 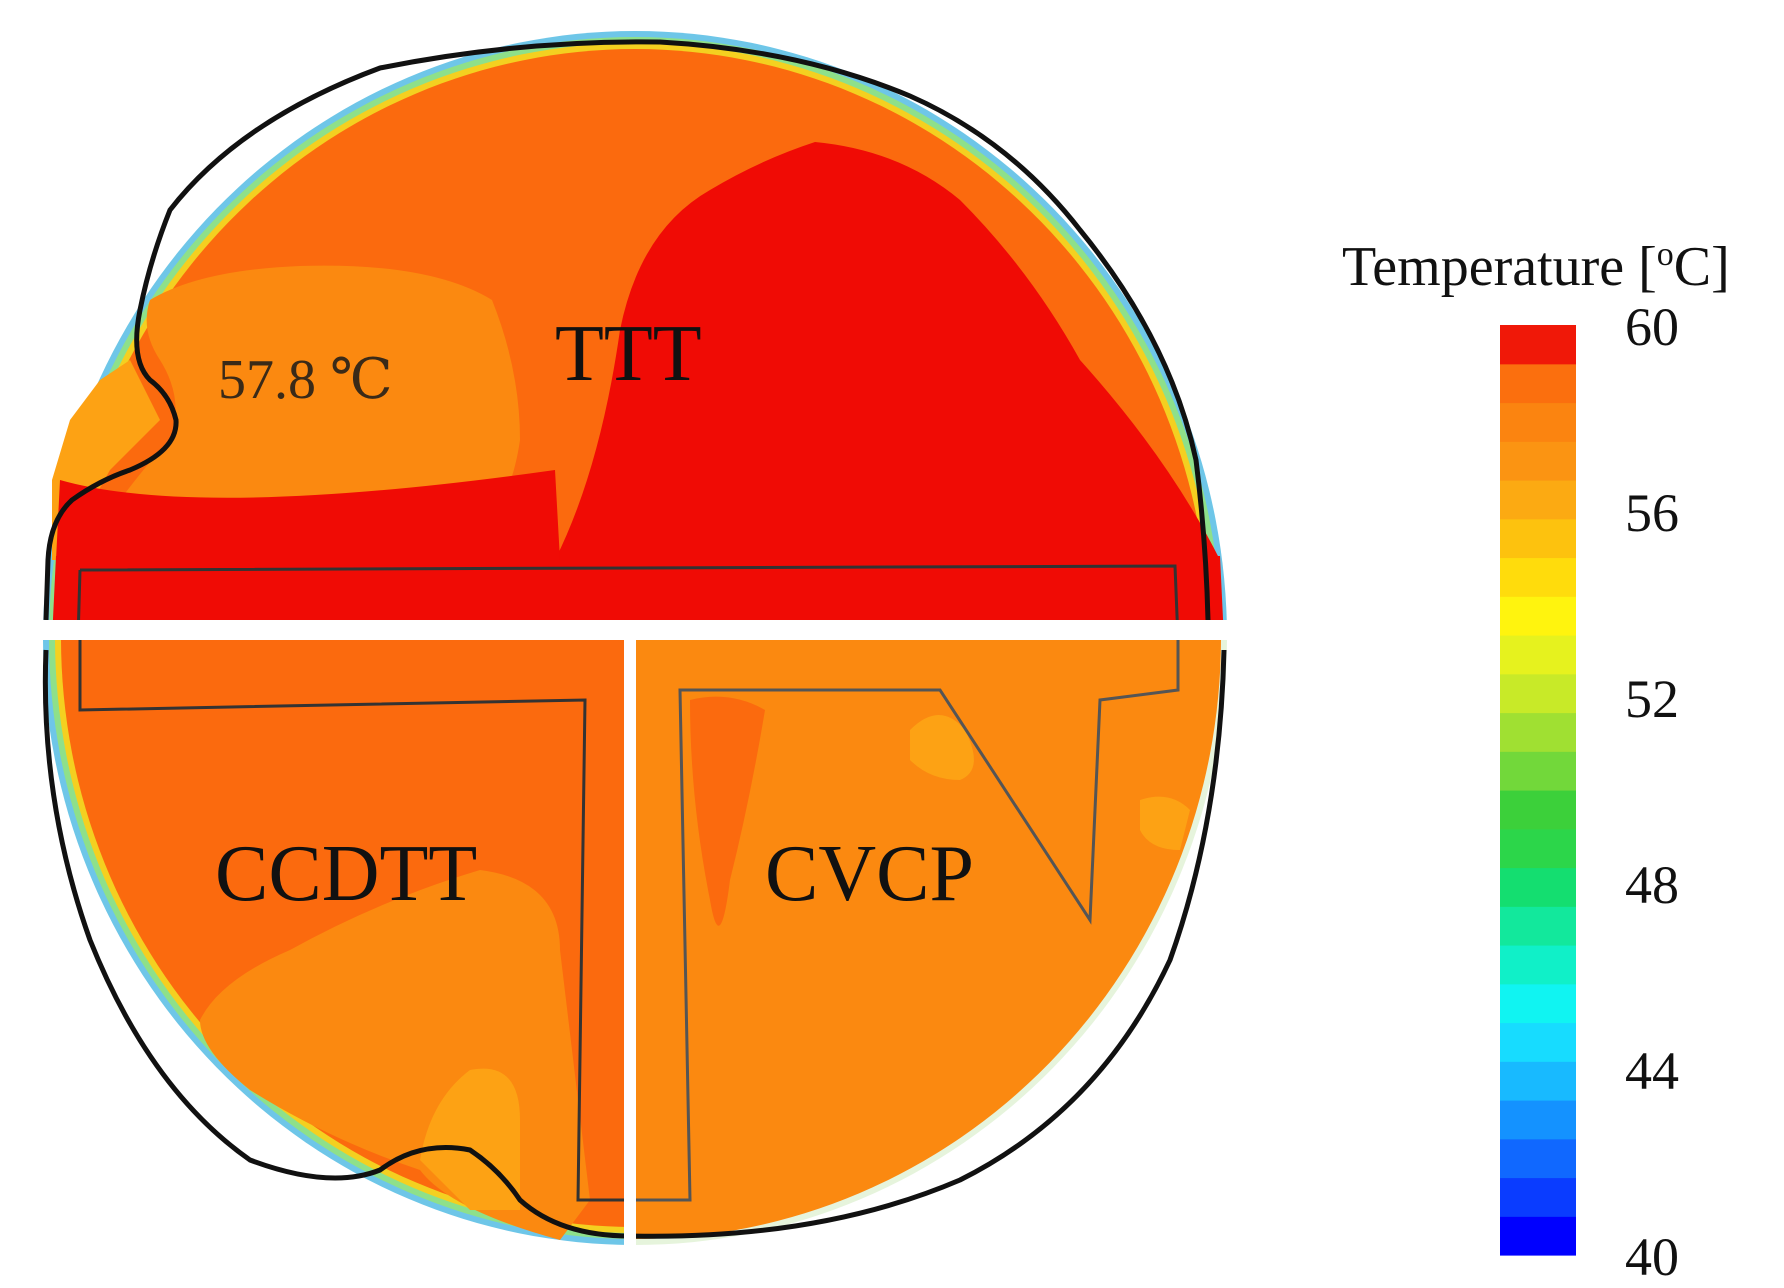 What do you see at coordinates (470, 1139) in the screenshot?
I see `ccdtt-warm-pocket` at bounding box center [470, 1139].